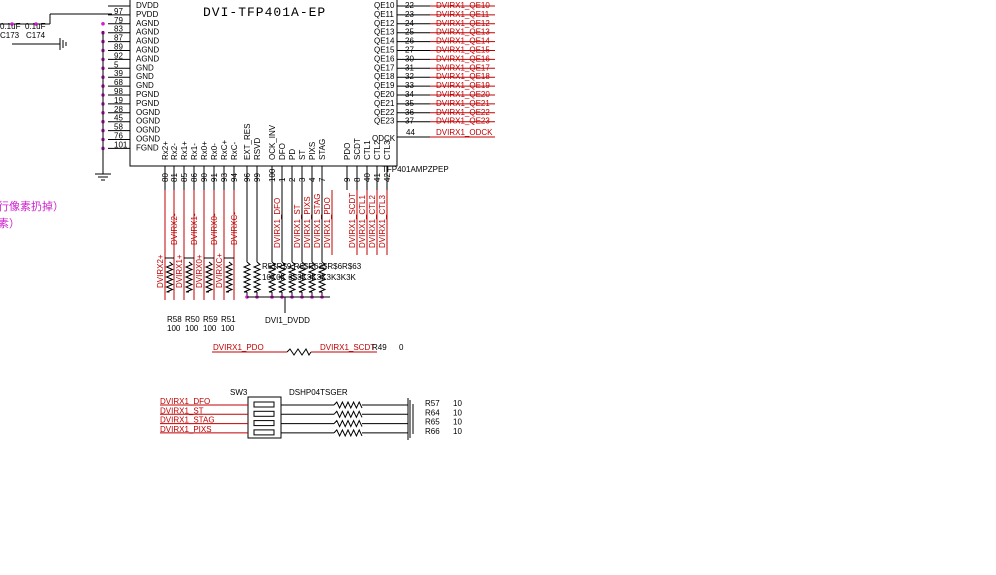 Image resolution: width=996 pixels, height=575 pixels. Describe the element at coordinates (401, 347) in the screenshot. I see `r49-value: 0` at that location.